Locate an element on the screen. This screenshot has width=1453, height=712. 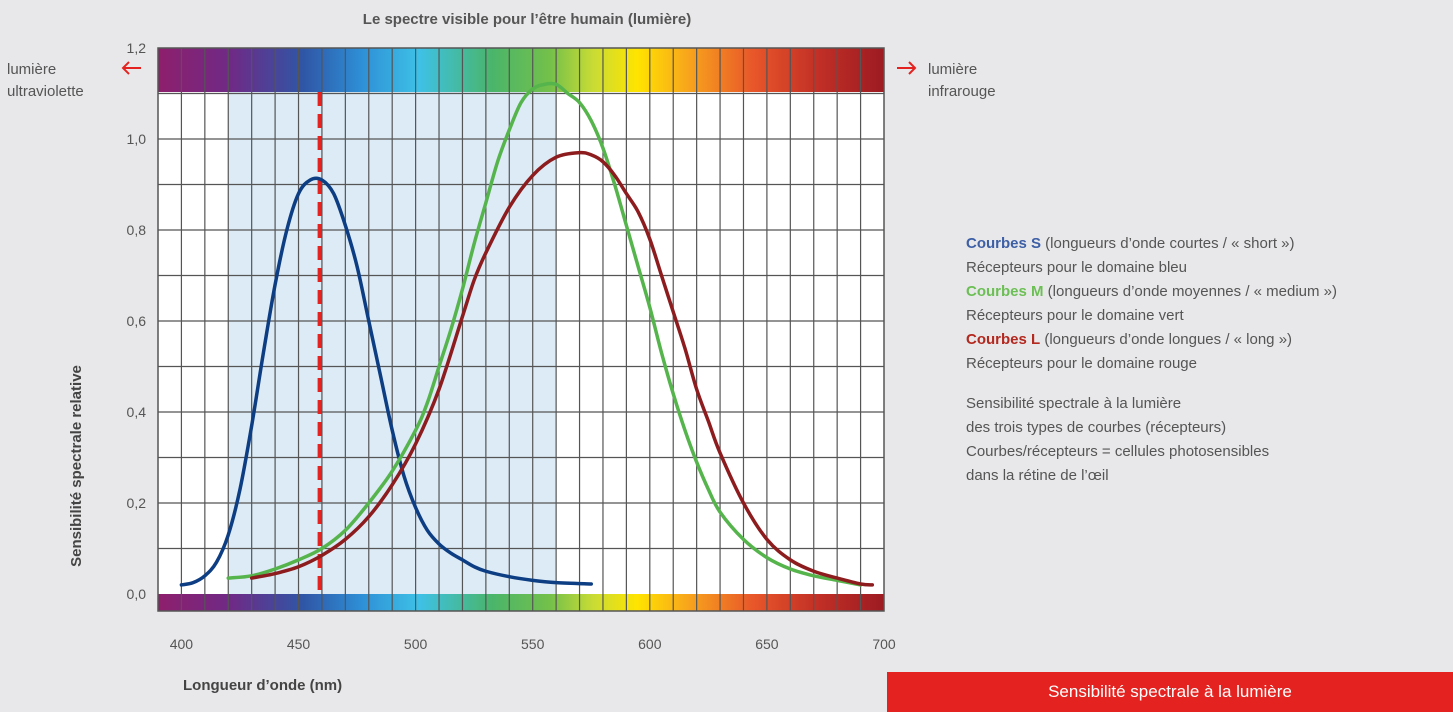
y-tick-label: 0,2 is located at coordinates (137, 503).